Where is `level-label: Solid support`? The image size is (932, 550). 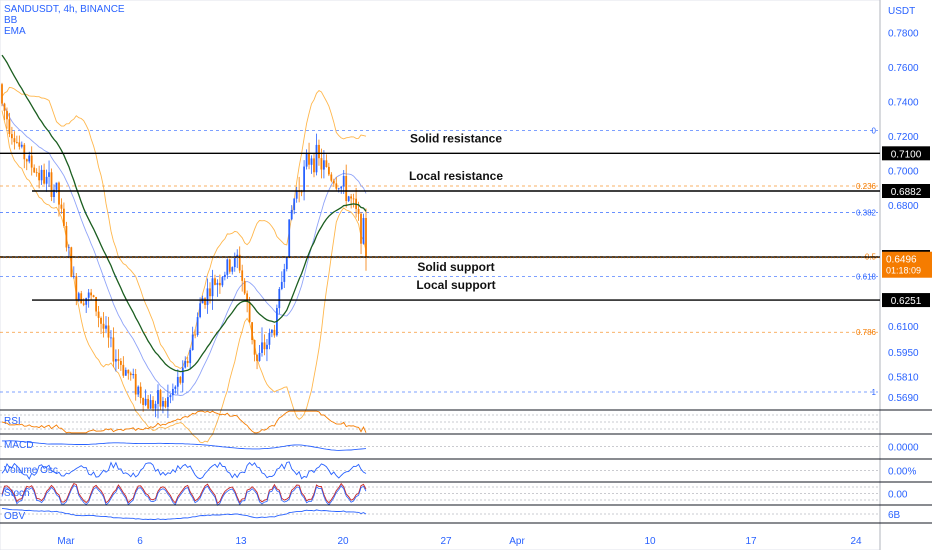 level-label: Solid support is located at coordinates (455, 267).